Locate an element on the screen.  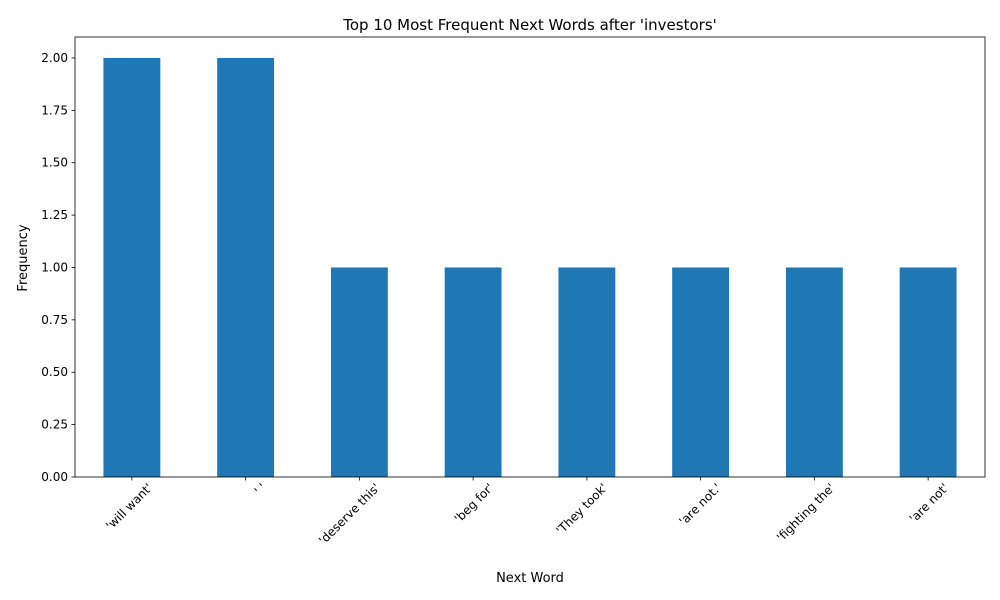
y-tick-label-1: 0.25 is located at coordinates (54, 425).